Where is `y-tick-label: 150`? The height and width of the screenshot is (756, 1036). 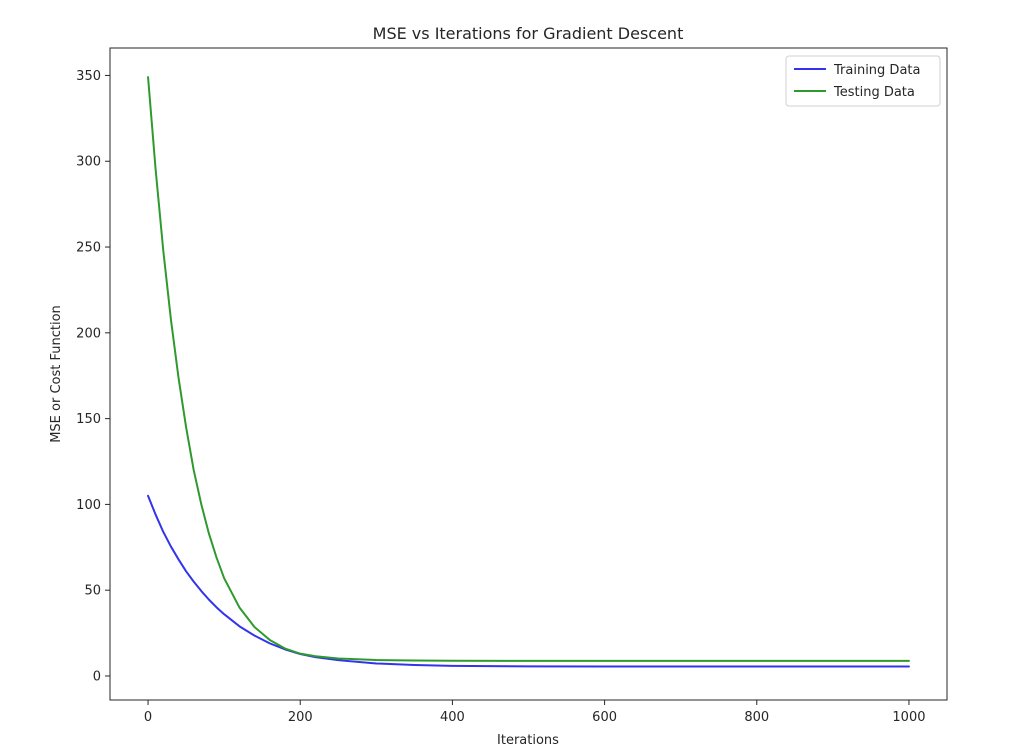
y-tick-label: 150 is located at coordinates (88, 419).